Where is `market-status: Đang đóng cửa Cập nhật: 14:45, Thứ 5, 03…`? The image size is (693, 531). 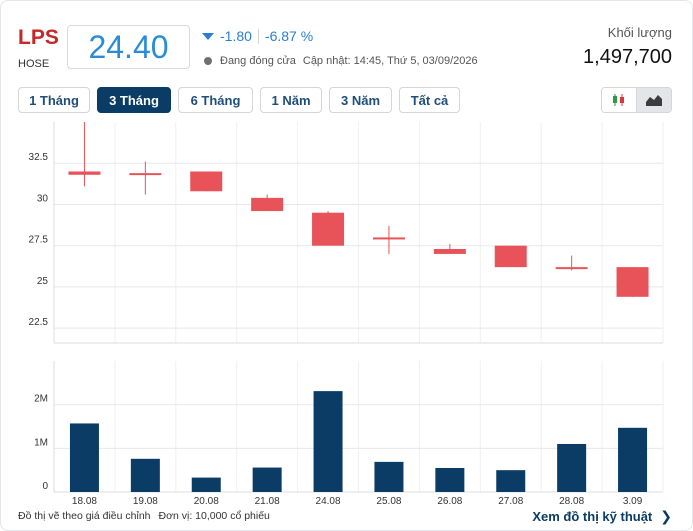
market-status: Đang đóng cửa Cập nhật: 14:45, Thứ 5, 03… is located at coordinates (341, 61).